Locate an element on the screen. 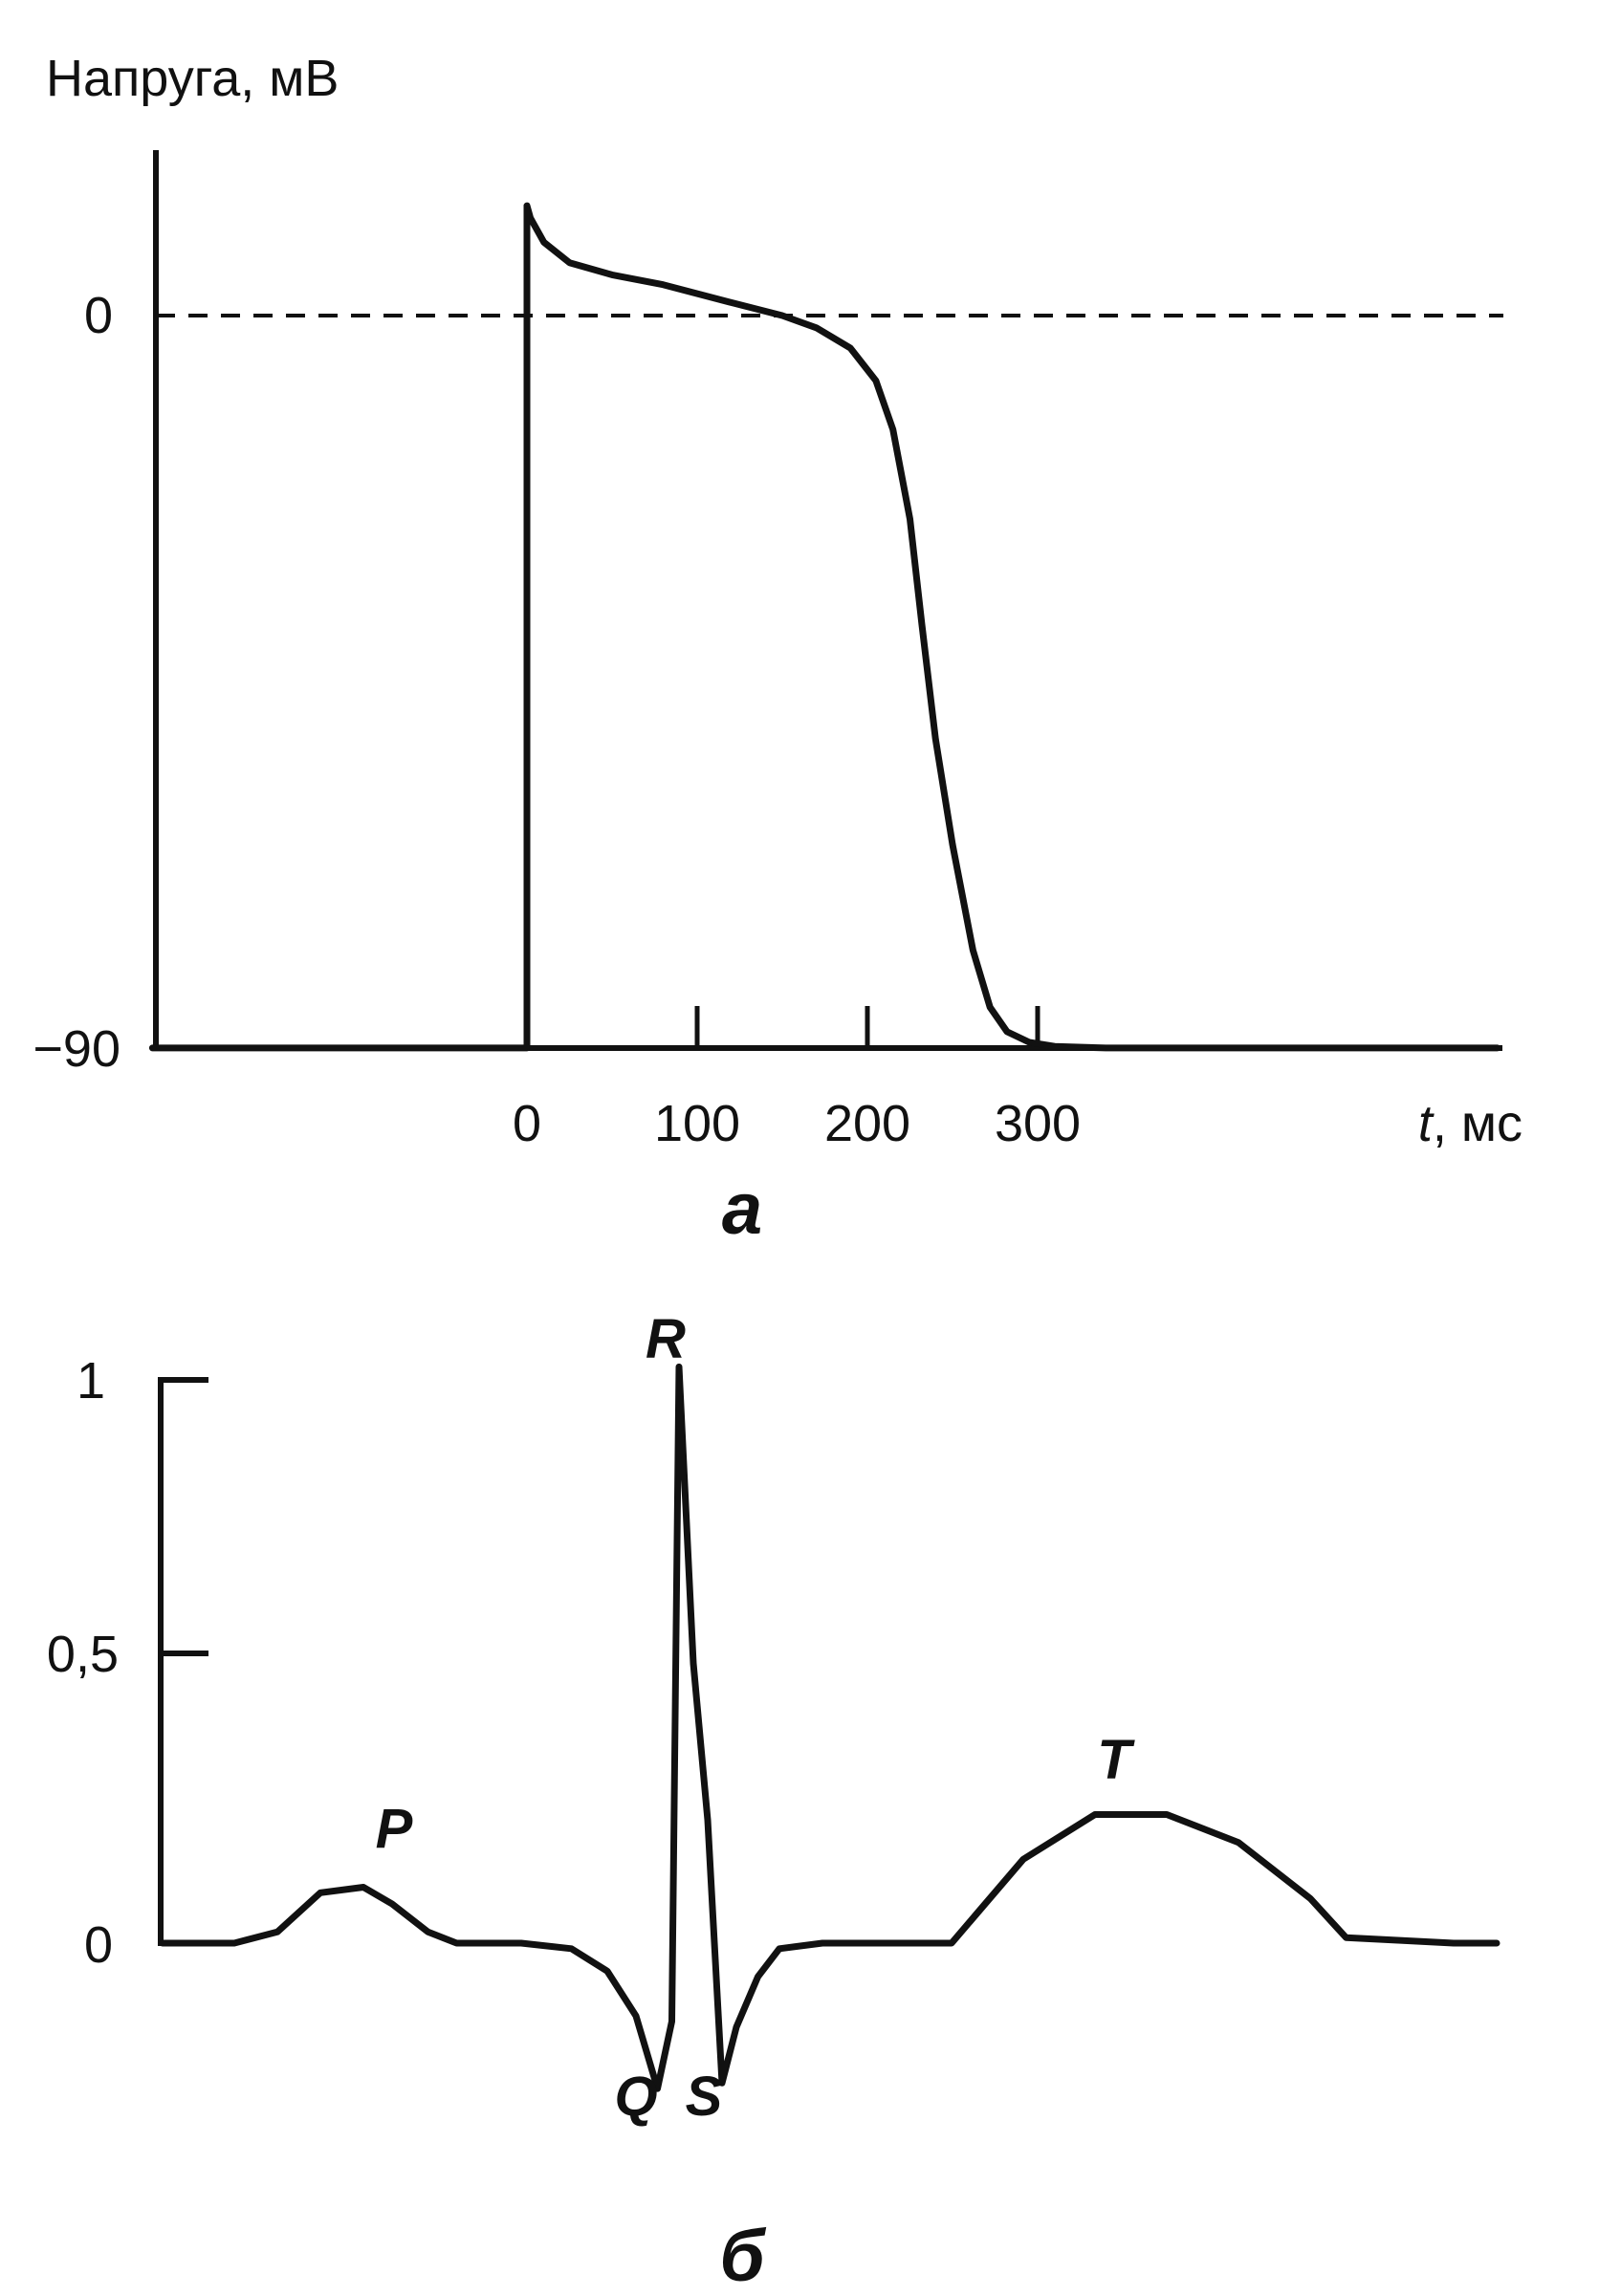  chart-a-x-tick-label-200: 200 is located at coordinates (867, 1123).